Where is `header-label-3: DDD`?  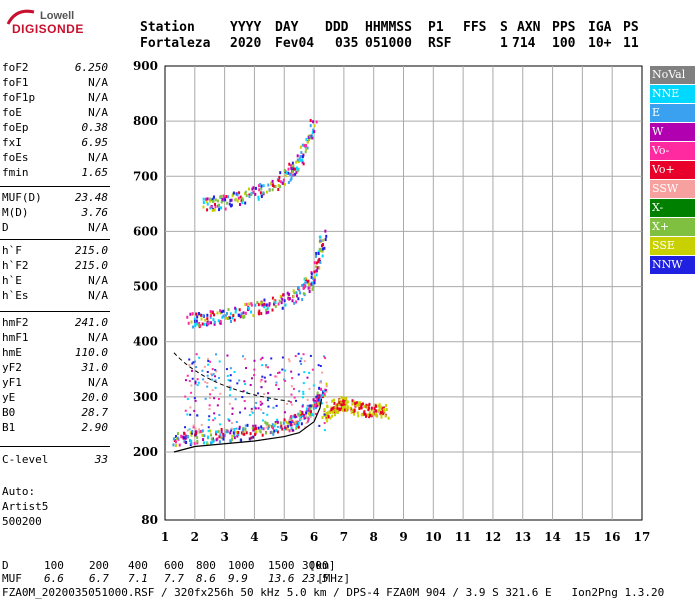
header-label-3: DDD is located at coordinates (337, 27).